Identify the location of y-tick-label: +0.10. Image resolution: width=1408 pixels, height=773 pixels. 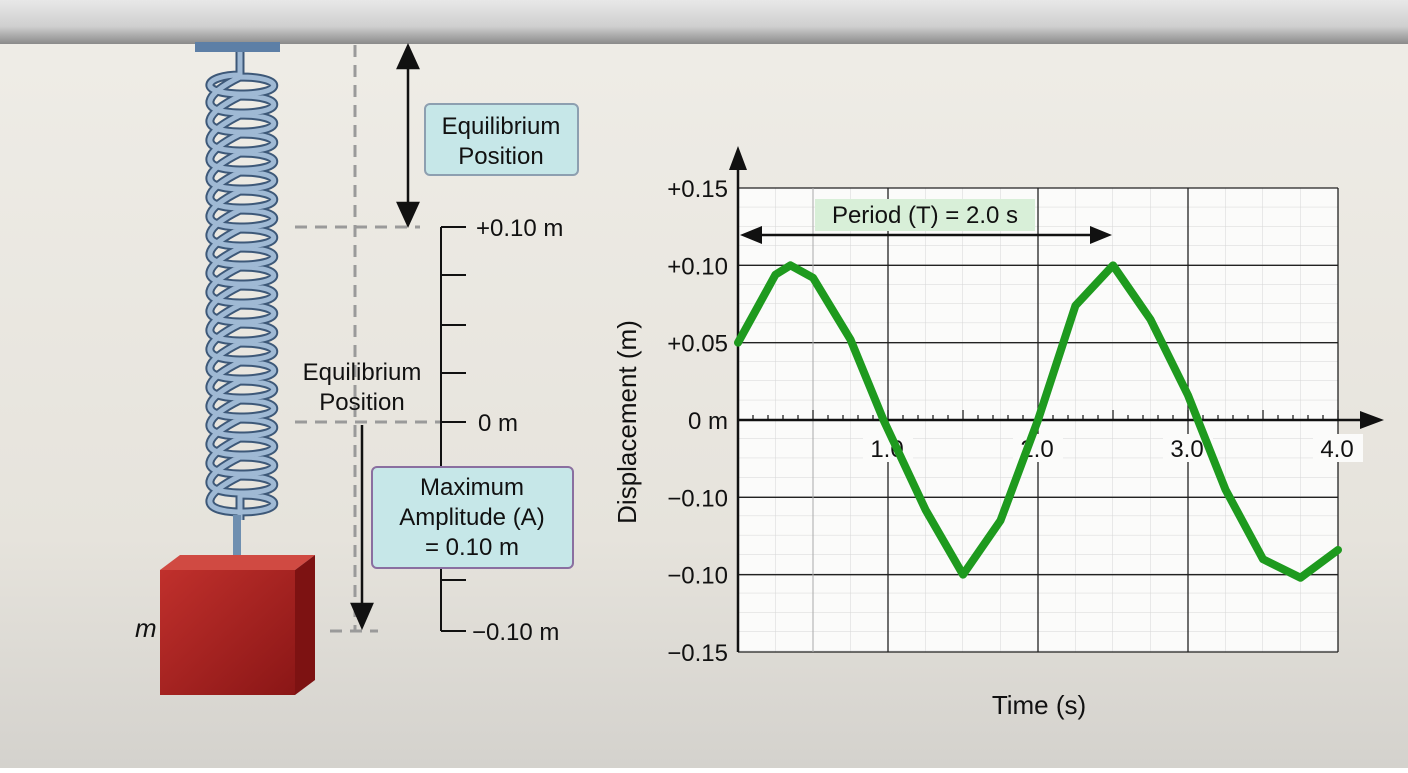
(697, 266).